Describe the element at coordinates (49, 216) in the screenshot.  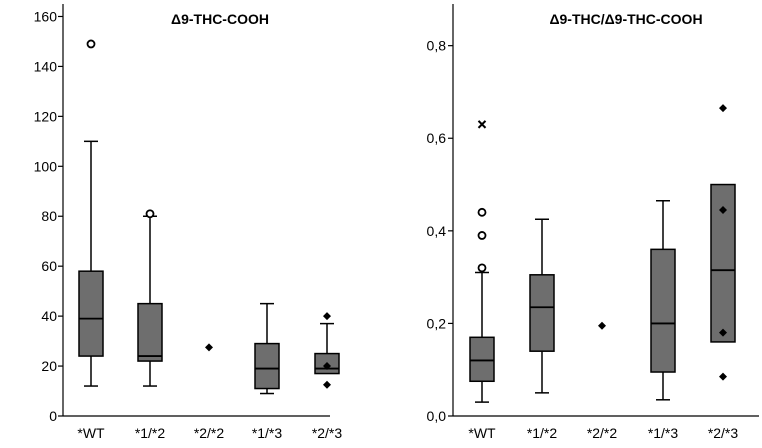
I see `y-tick-label: 80` at that location.